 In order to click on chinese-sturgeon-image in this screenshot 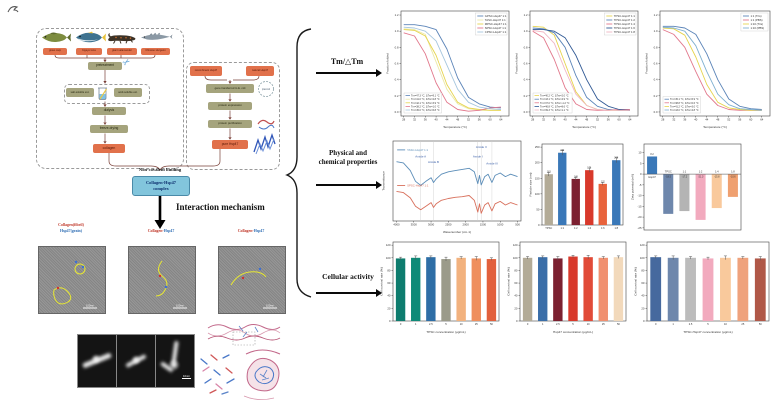, I will do `click(157, 36)`.